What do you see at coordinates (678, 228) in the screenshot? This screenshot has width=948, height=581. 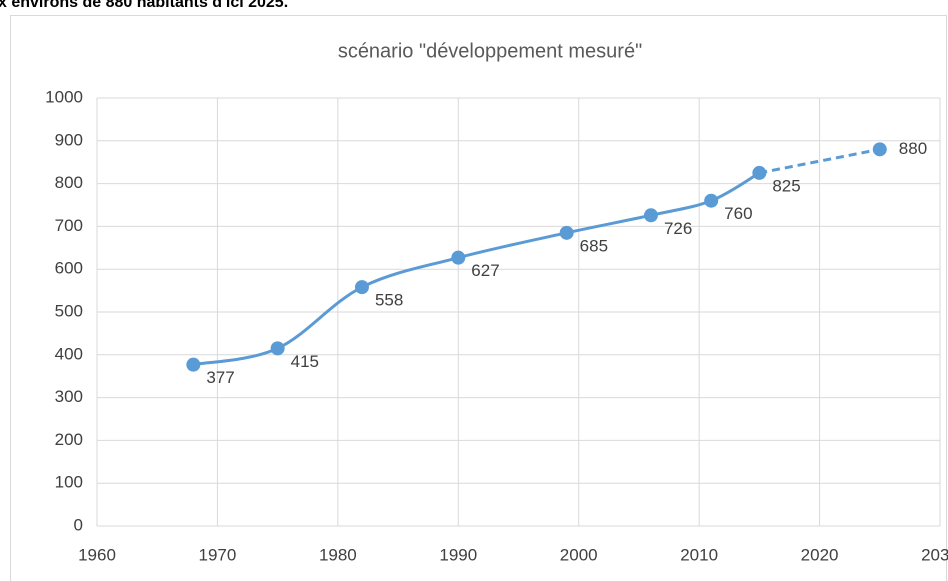 I see `data-label: 726` at bounding box center [678, 228].